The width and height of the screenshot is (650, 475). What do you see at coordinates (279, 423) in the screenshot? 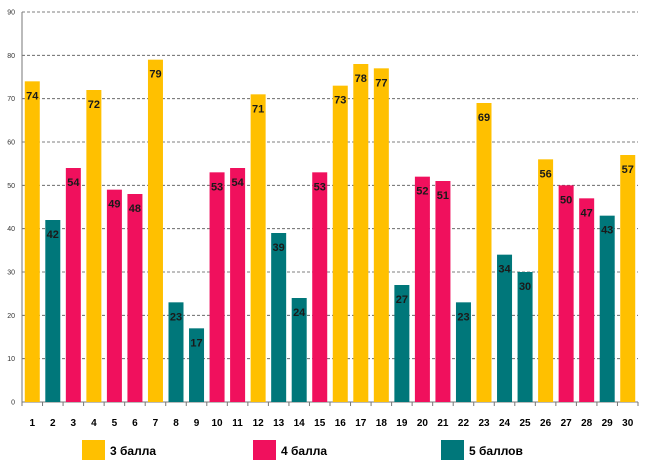
I see `x-tick-label: 13` at bounding box center [279, 423].